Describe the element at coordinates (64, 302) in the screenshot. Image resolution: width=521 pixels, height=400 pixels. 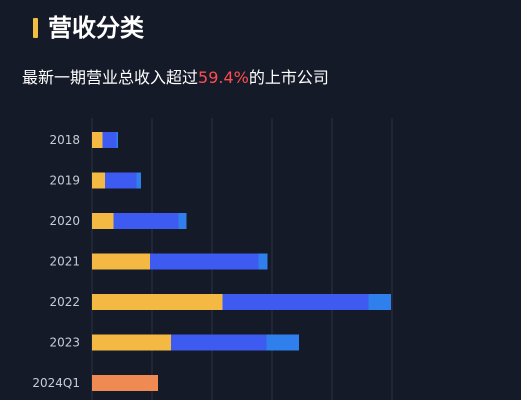
I see `y-tick-label: 2022` at that location.